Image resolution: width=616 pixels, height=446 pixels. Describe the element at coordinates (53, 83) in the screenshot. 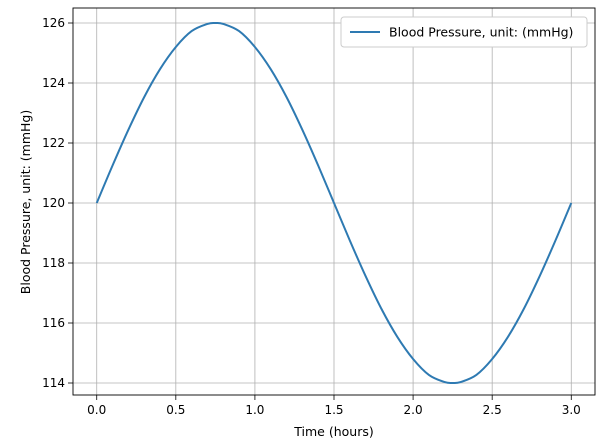

I see `y-tick-label: 124` at that location.